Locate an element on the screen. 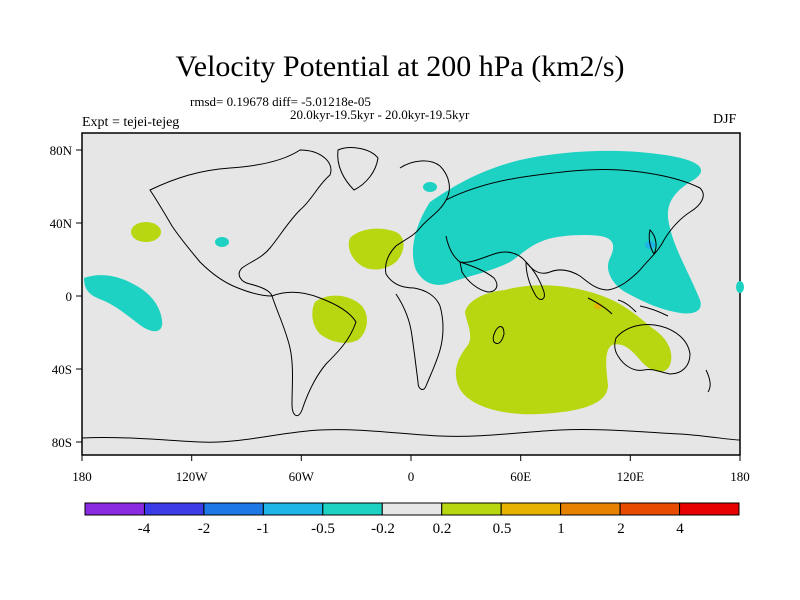 This screenshot has width=800, height=600. green-region-south-america is located at coordinates (339, 319).